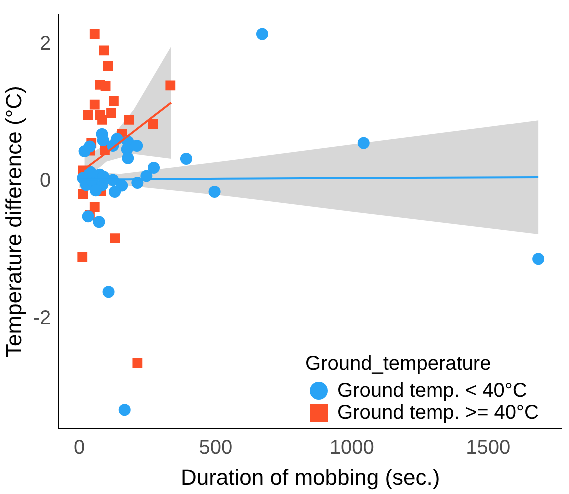 The width and height of the screenshot is (569, 494). Describe the element at coordinates (438, 413) in the screenshot. I see `legend-label: Ground temp. >= 40°C` at that location.